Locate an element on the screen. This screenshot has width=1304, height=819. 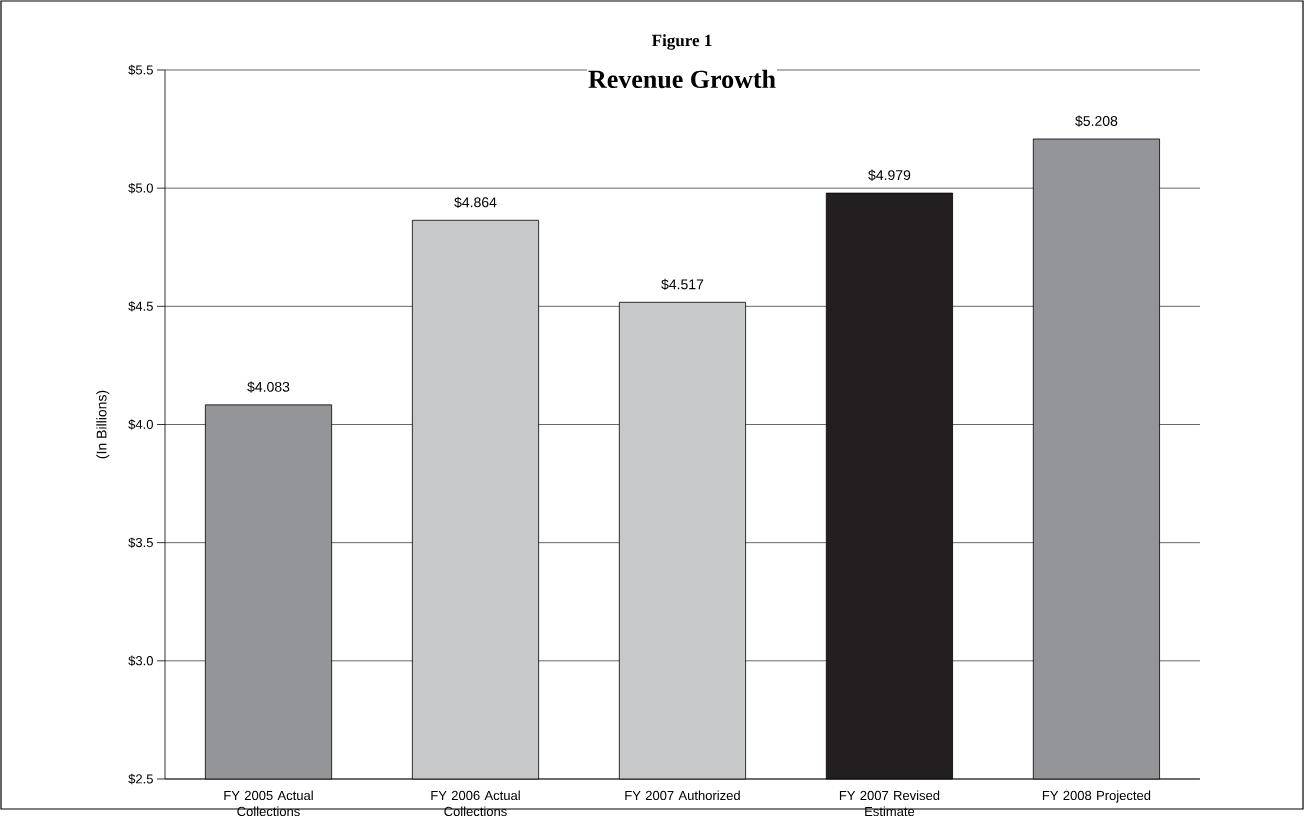
y-tick-label: $5.0 is located at coordinates (140, 188).